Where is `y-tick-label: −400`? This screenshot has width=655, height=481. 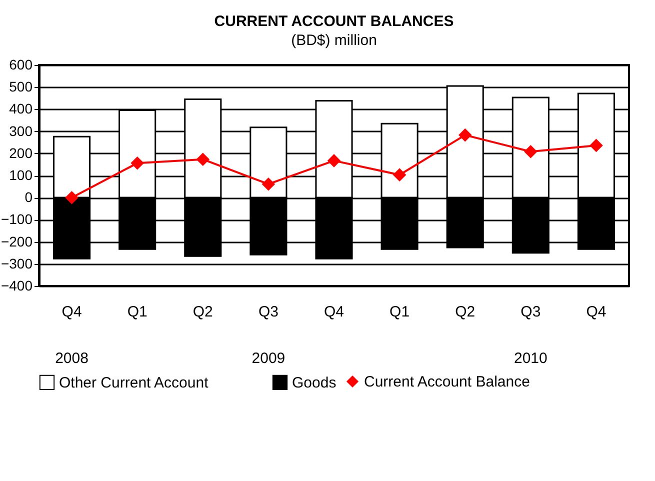
y-tick-label: −400 is located at coordinates (16, 286).